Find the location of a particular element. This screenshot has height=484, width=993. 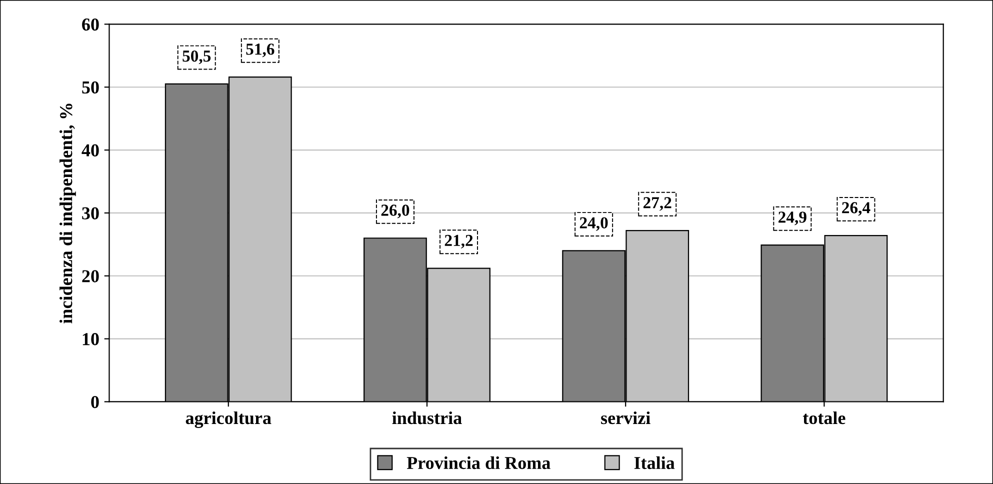

legend-label: Italia is located at coordinates (654, 463).